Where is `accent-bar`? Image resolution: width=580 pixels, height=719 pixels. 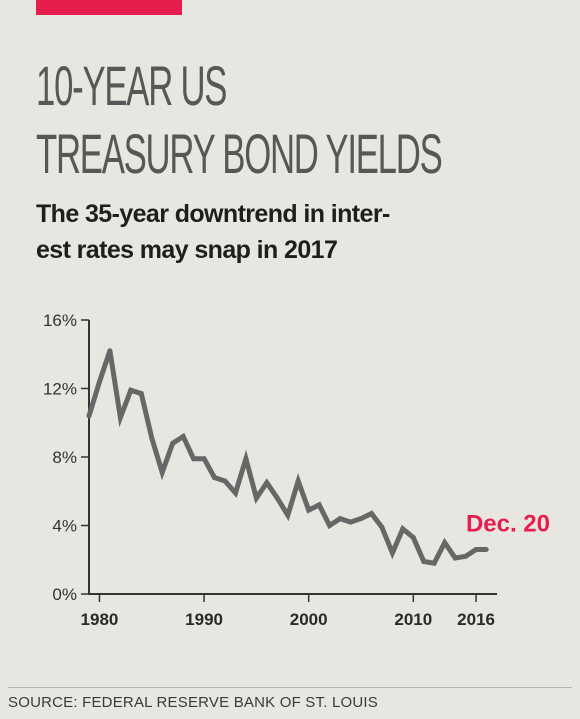
accent-bar is located at coordinates (109, 7).